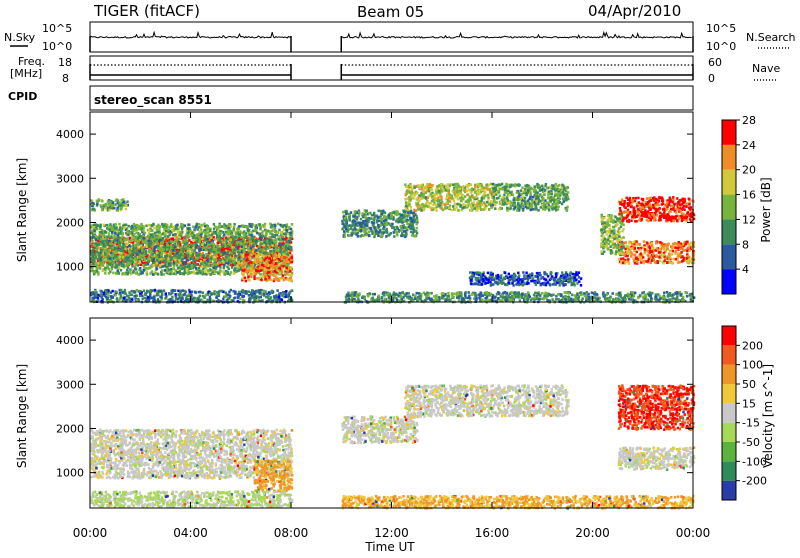 Image resolution: width=800 pixels, height=558 pixels. What do you see at coordinates (20, 37) in the screenshot?
I see `nsky-label: N.Sky` at bounding box center [20, 37].